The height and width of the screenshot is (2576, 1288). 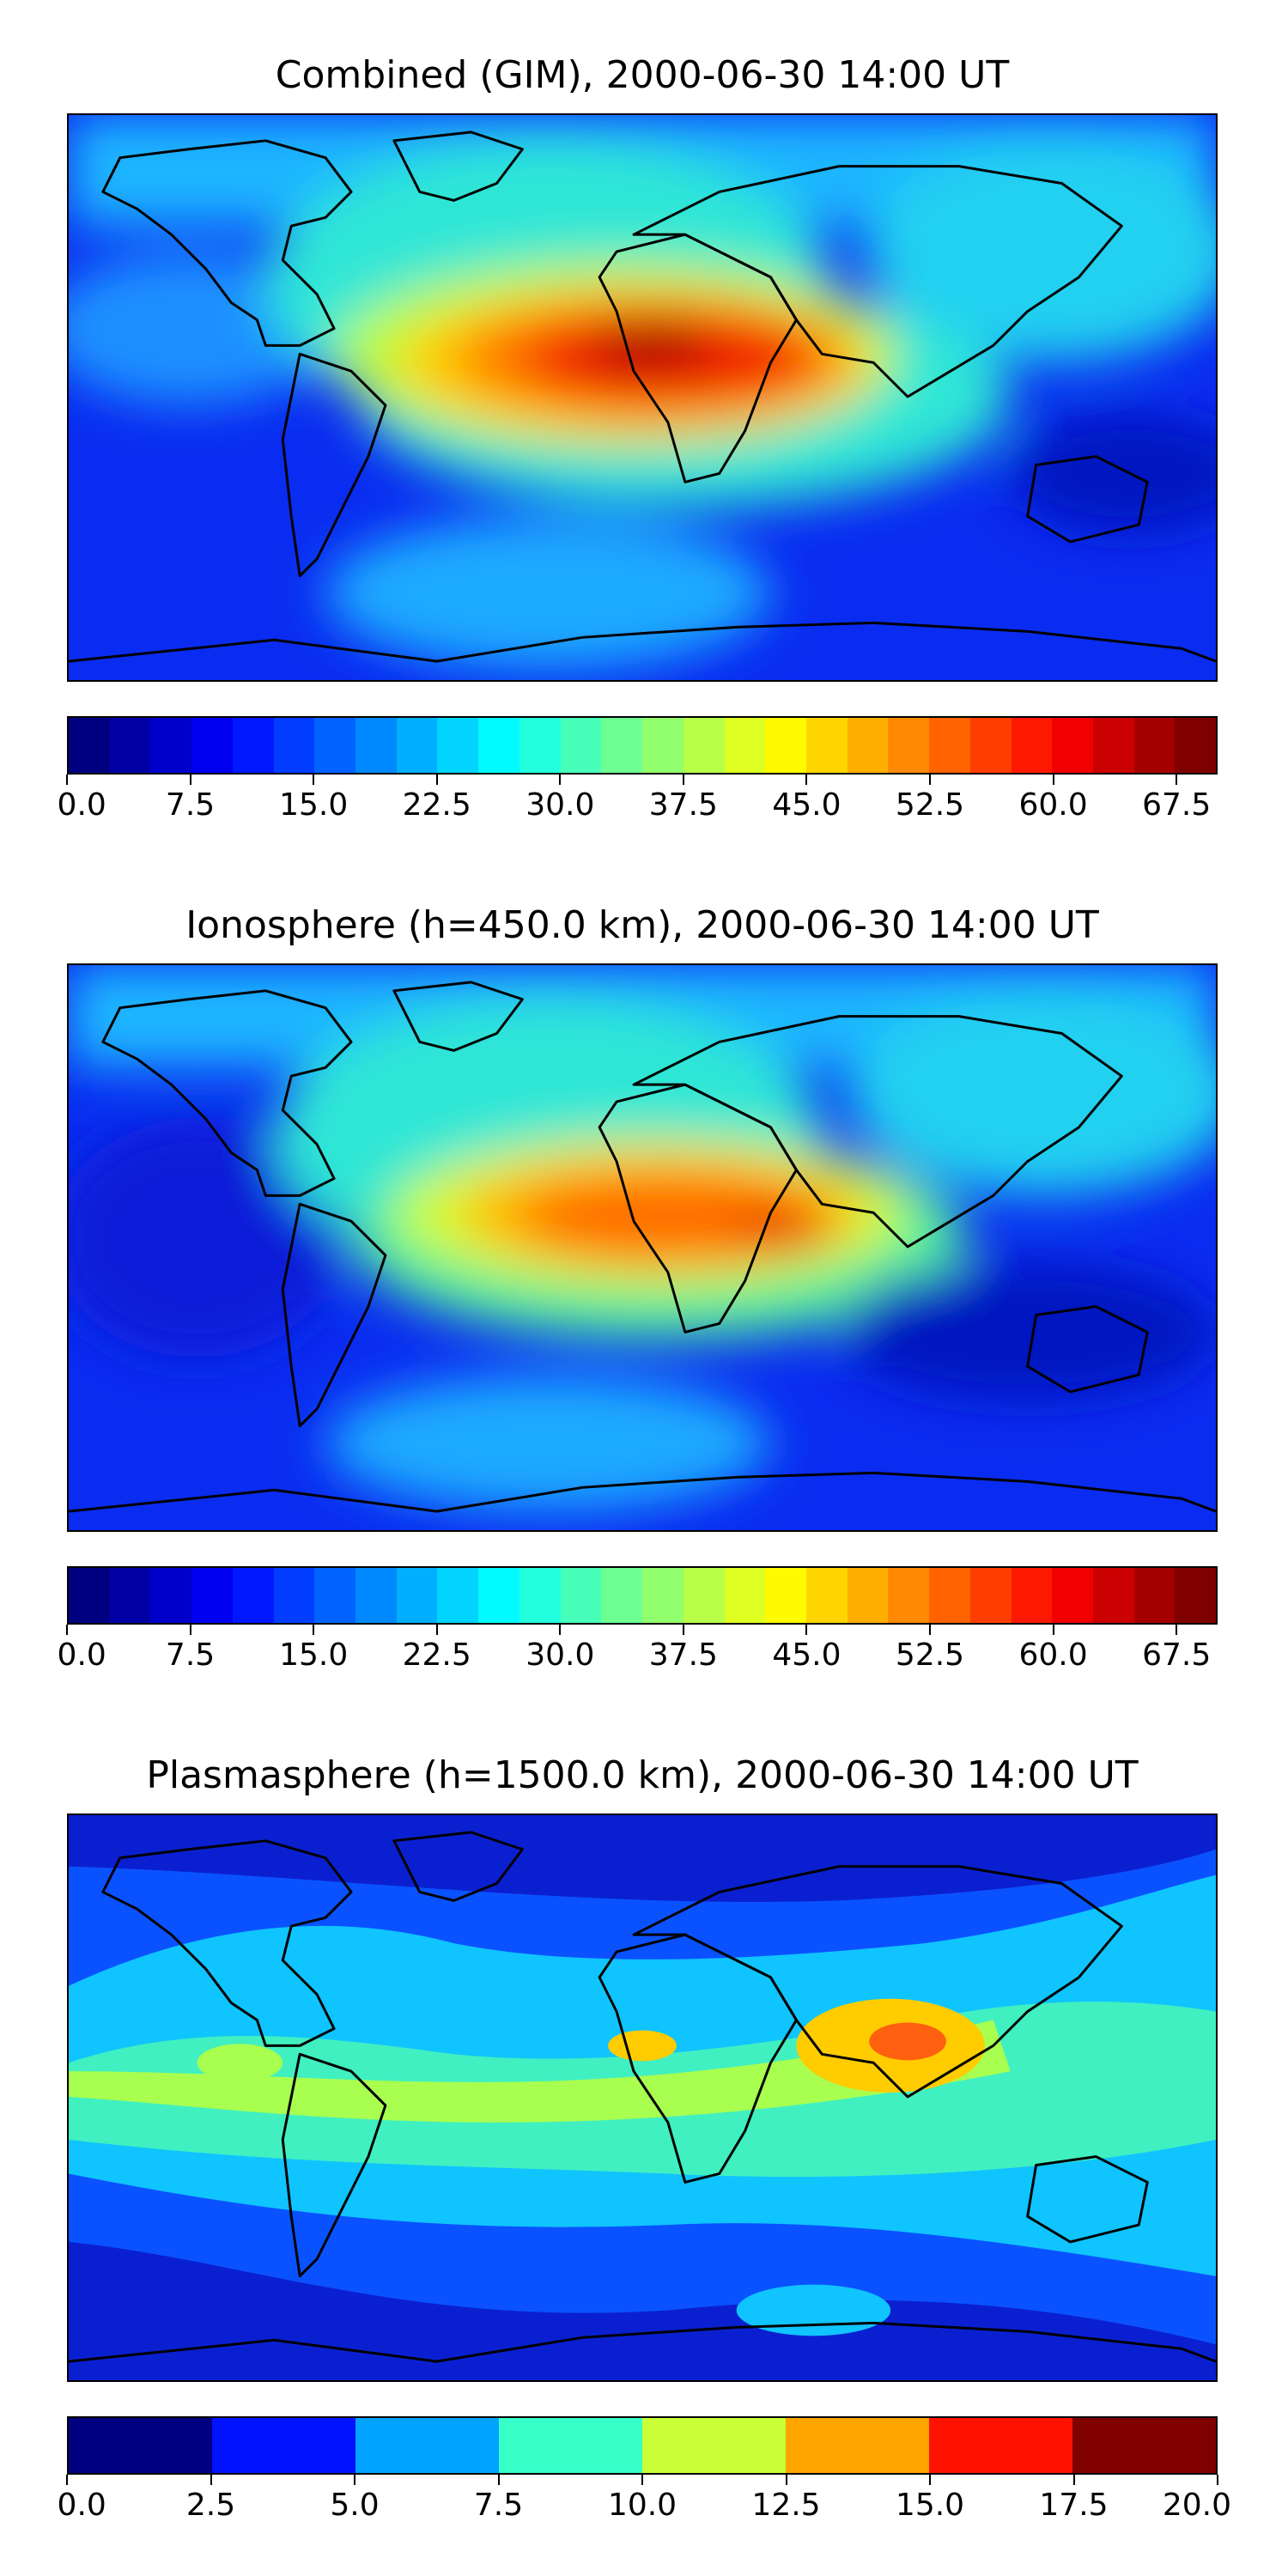 I want to click on colorbar-ticks-plasmasphere: 0.0 2.5 5.0 7.5 10.0 12.5 15.0 17.5 20.0, so click(x=644, y=2500).